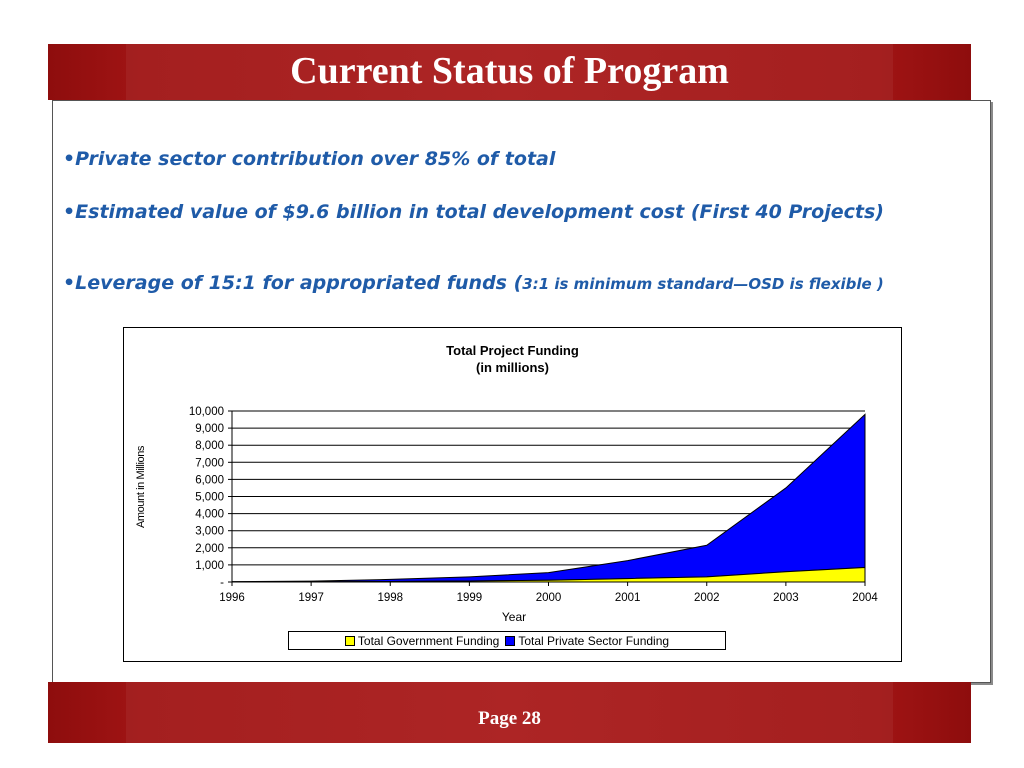 Image resolution: width=1024 pixels, height=768 pixels. Describe the element at coordinates (232, 598) in the screenshot. I see `x-tick-label: 1996` at that location.